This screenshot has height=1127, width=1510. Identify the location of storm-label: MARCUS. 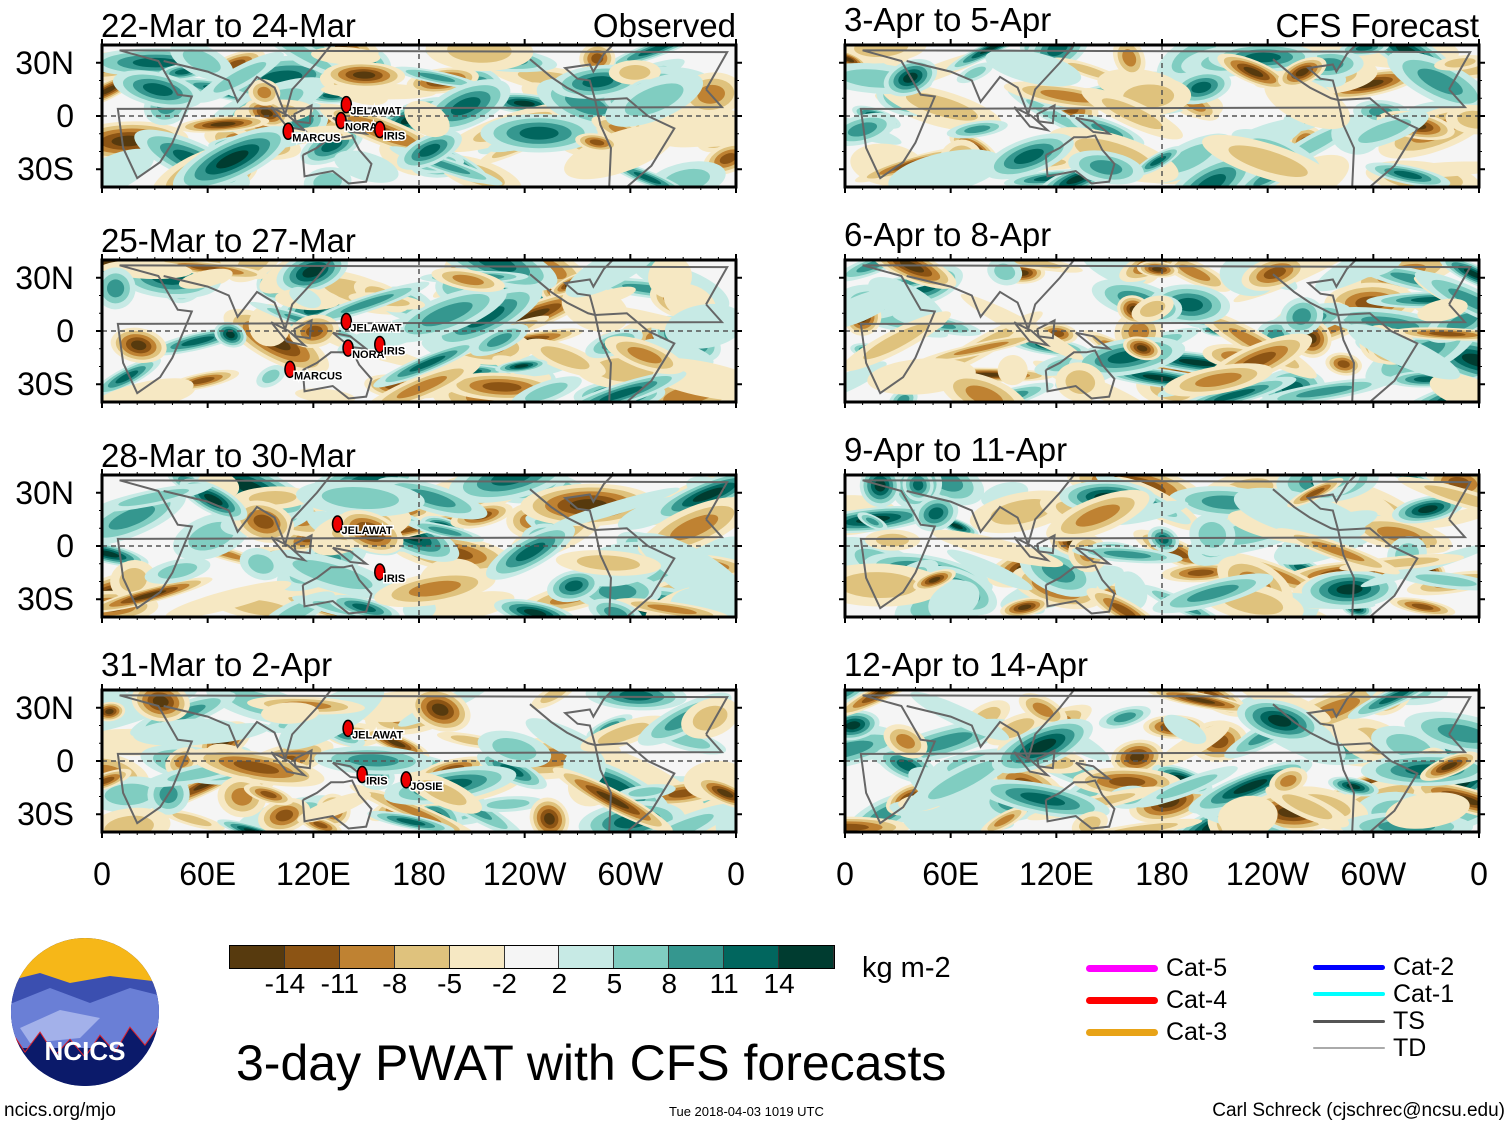
(316, 138).